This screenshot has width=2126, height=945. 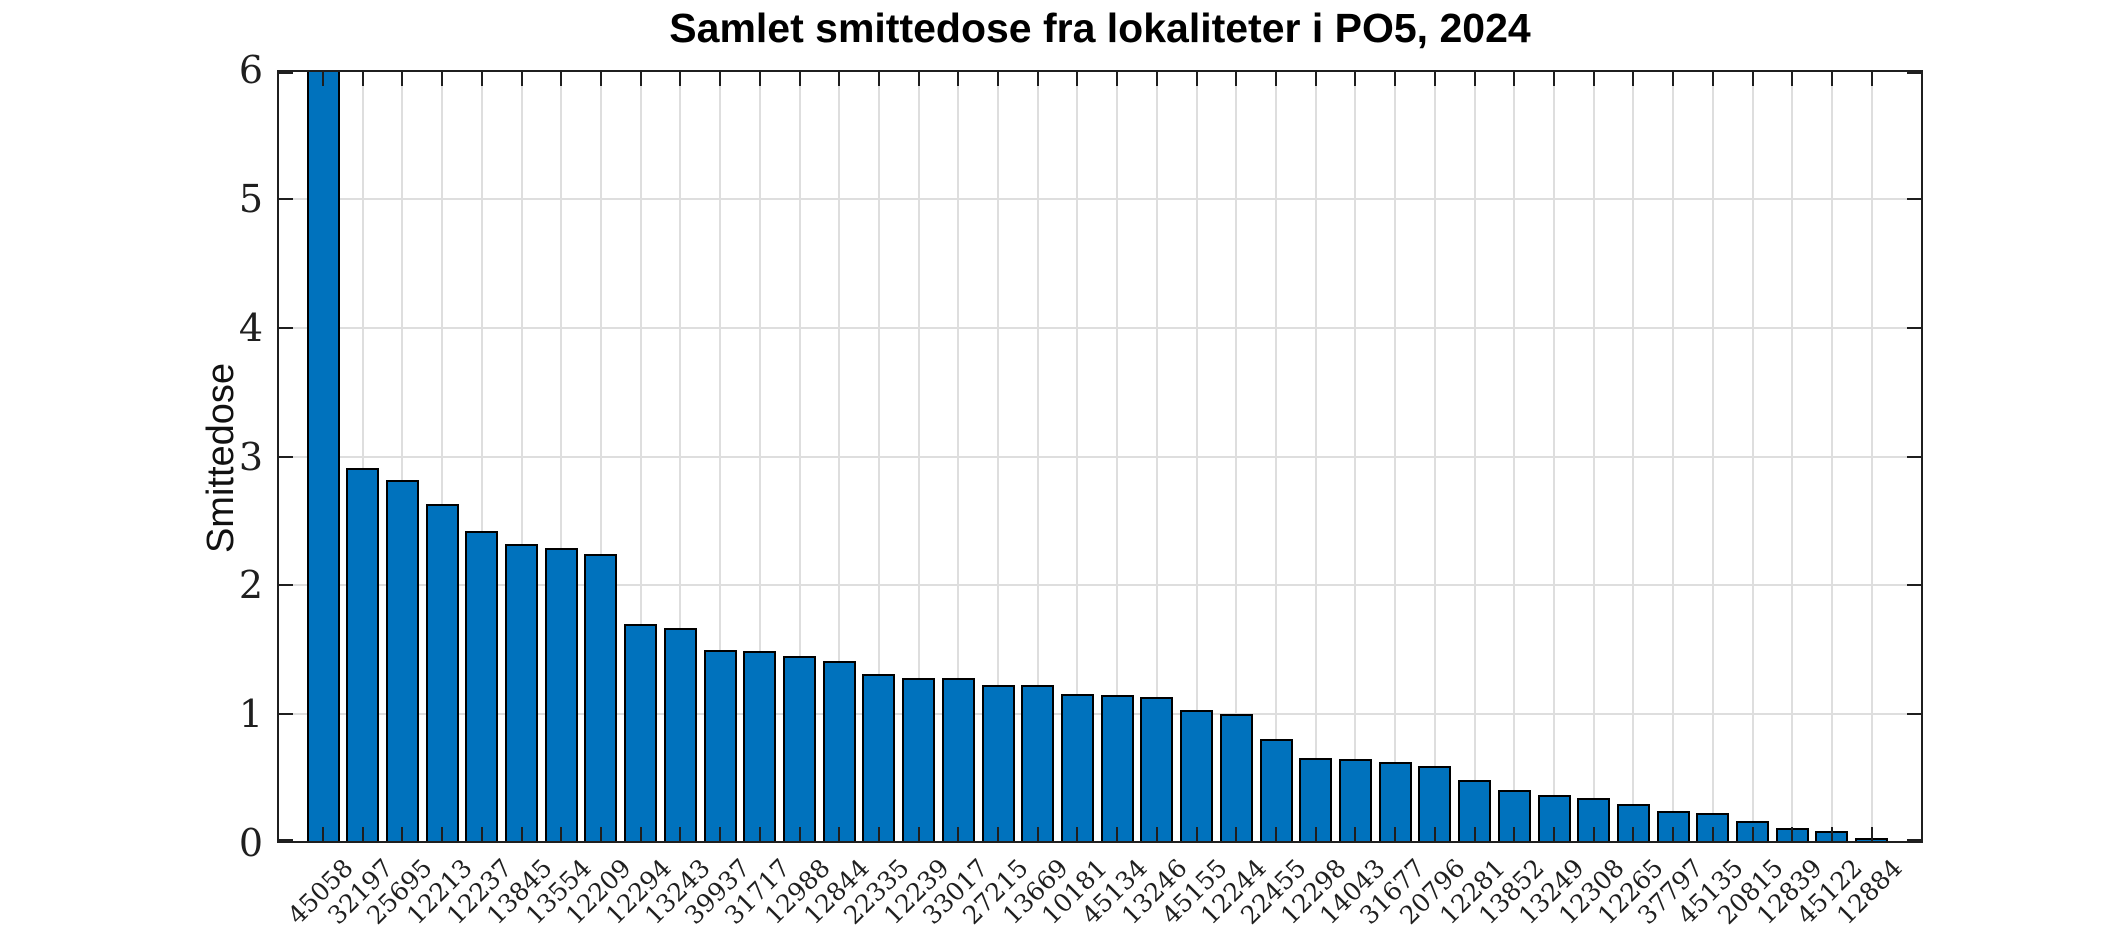 I want to click on y-tick-label: 3, so click(x=250, y=456).